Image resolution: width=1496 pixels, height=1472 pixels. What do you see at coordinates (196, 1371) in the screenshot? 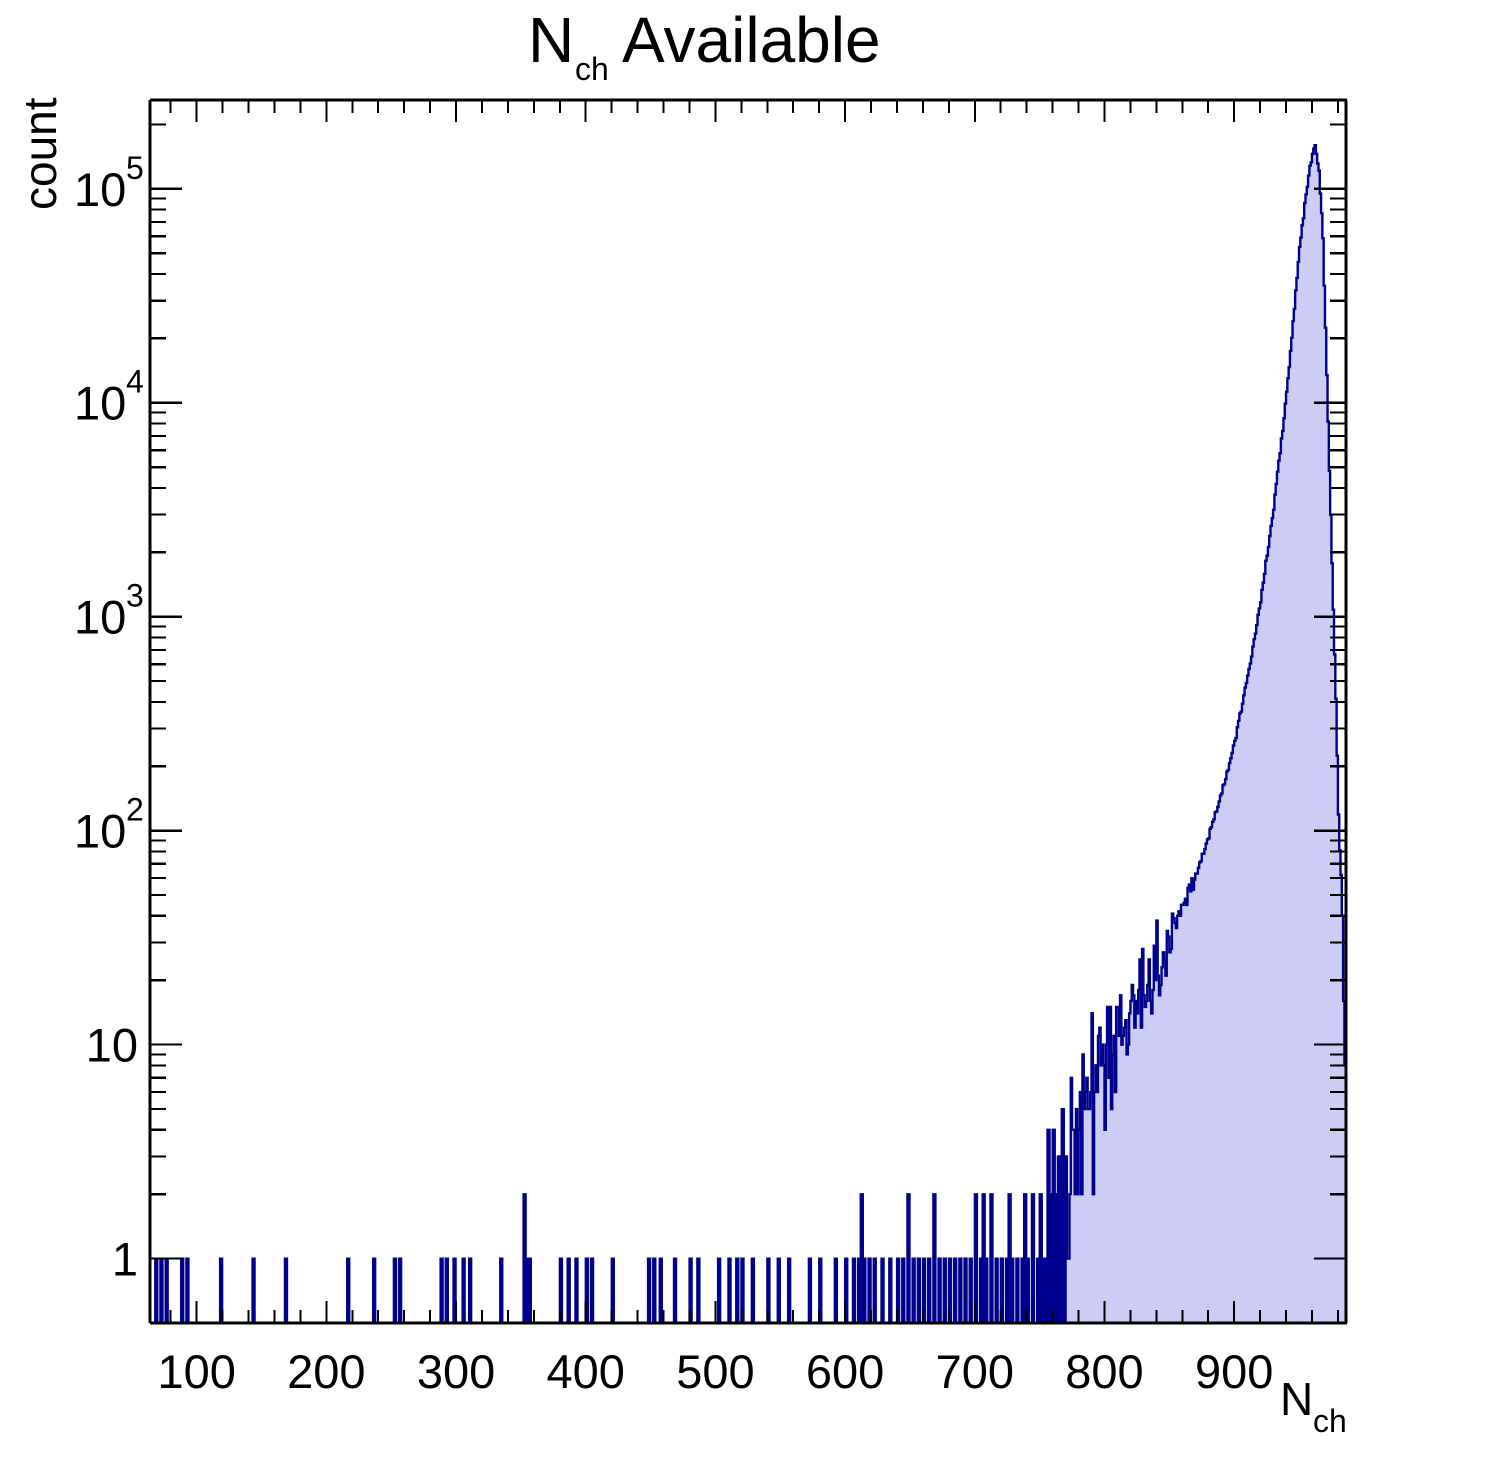
I see `x-tick-label: 100` at bounding box center [196, 1371].